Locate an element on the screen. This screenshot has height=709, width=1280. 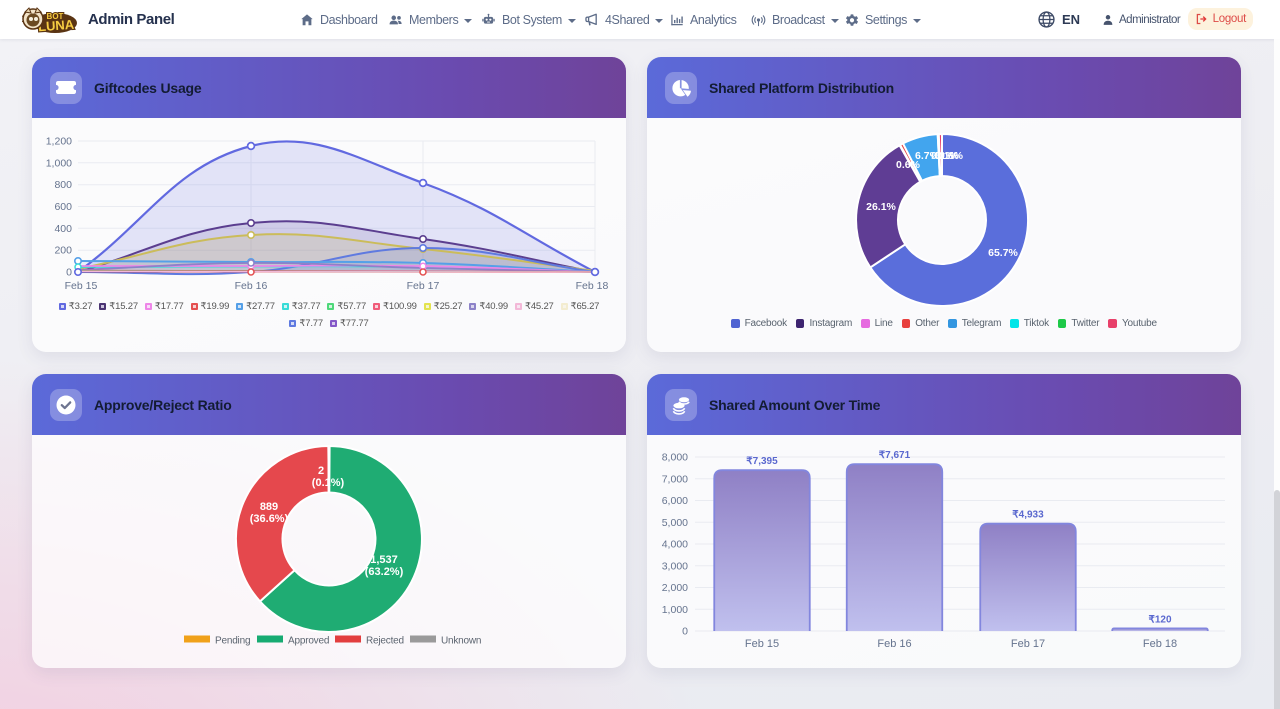
svg-text: 1,537 is located at coordinates (384, 560).